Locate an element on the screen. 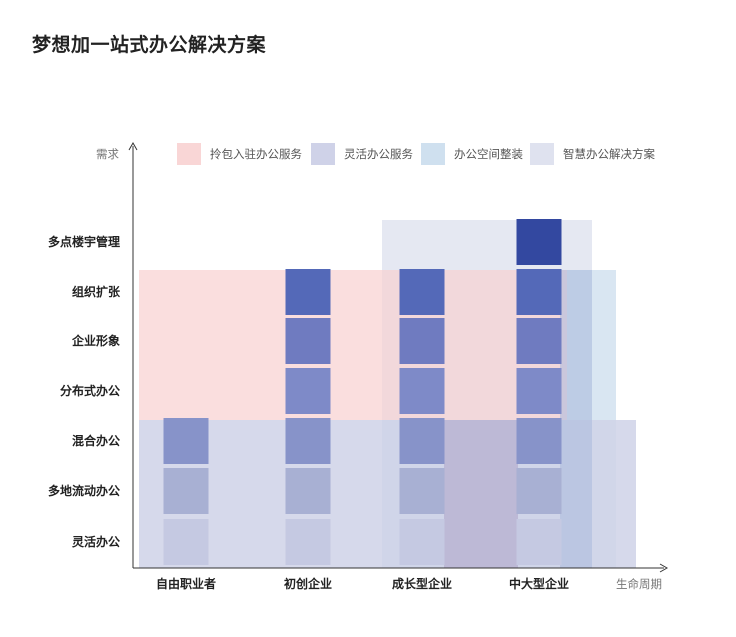  x-axis-arrow is located at coordinates (664, 568).